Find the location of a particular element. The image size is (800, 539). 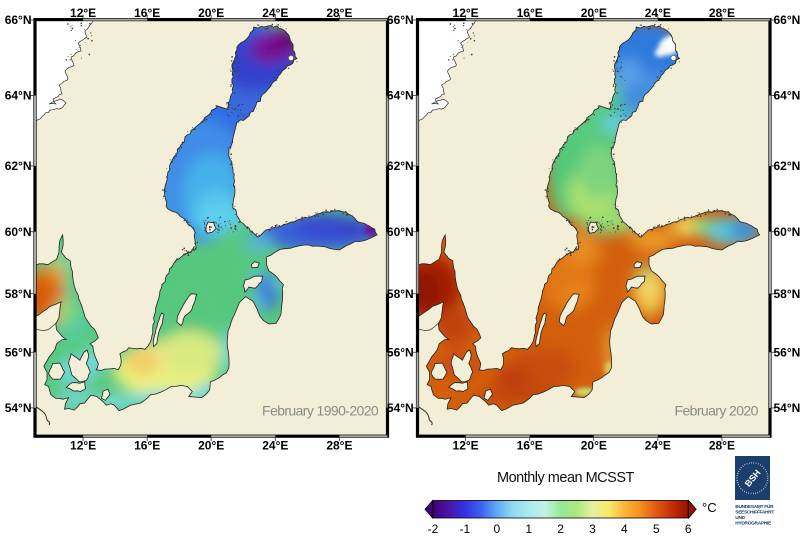

svg-text: 4 is located at coordinates (624, 529).